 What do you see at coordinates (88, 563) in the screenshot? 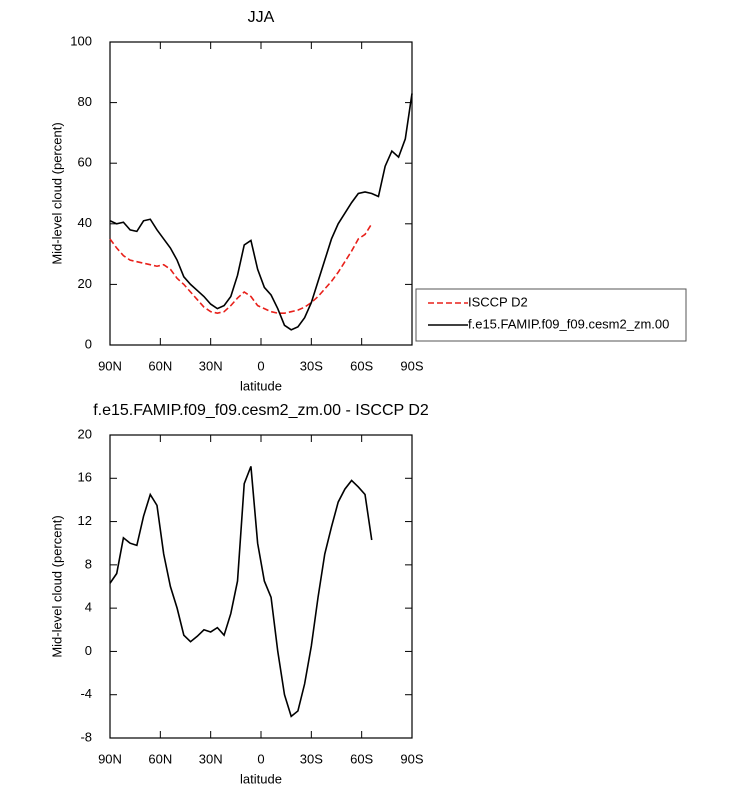
I see `y-tick-label: 8` at bounding box center [88, 563].